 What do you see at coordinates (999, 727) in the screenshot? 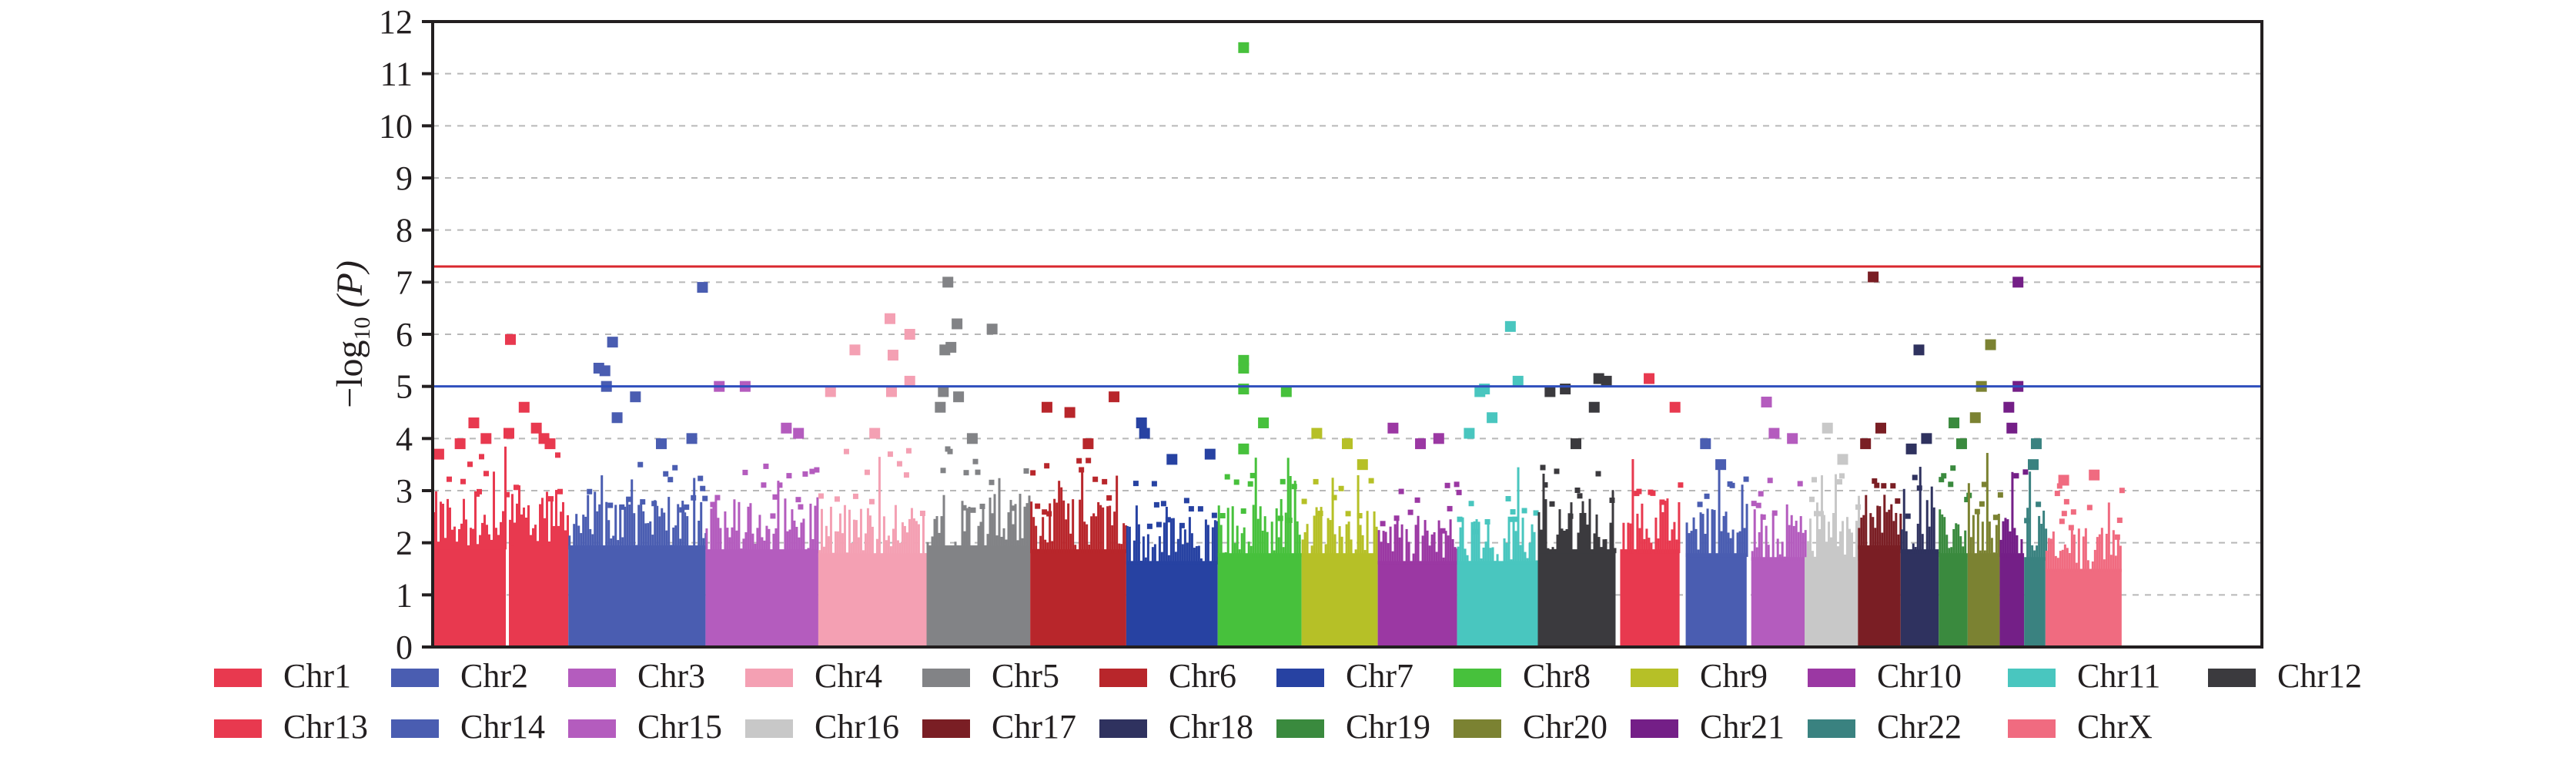
I see `legend-item: Chr17` at bounding box center [999, 727].